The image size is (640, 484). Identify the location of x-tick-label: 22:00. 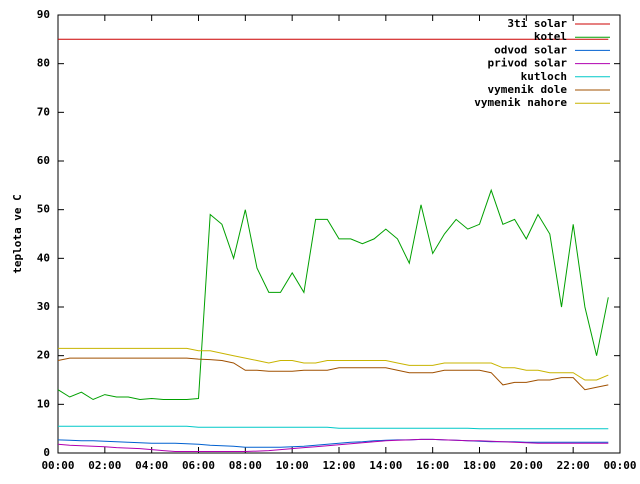
(573, 465).